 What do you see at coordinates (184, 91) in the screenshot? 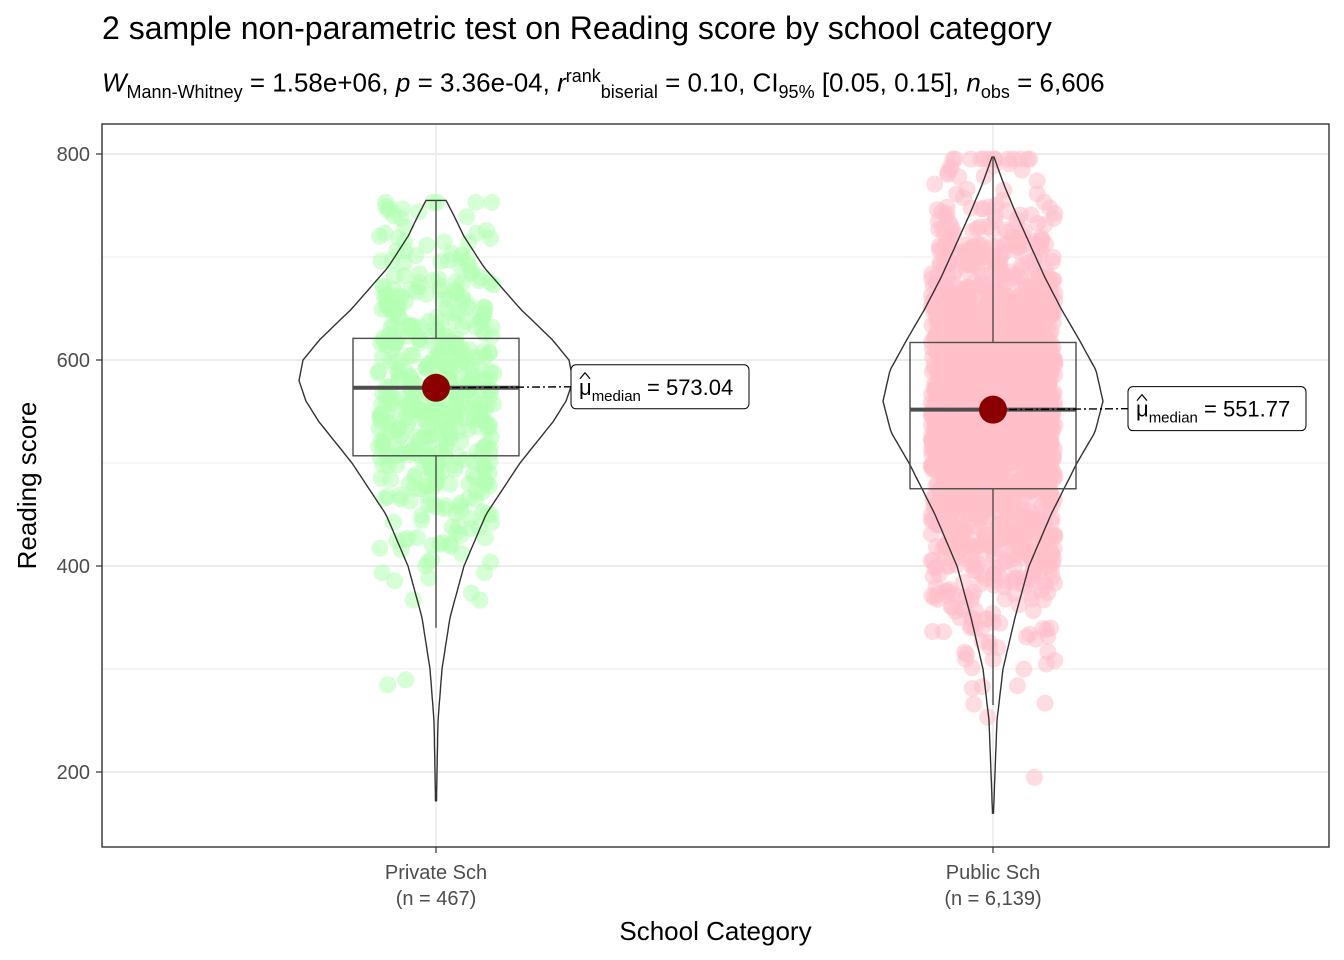
I see `statistic-sub: Mann-Whitney` at bounding box center [184, 91].